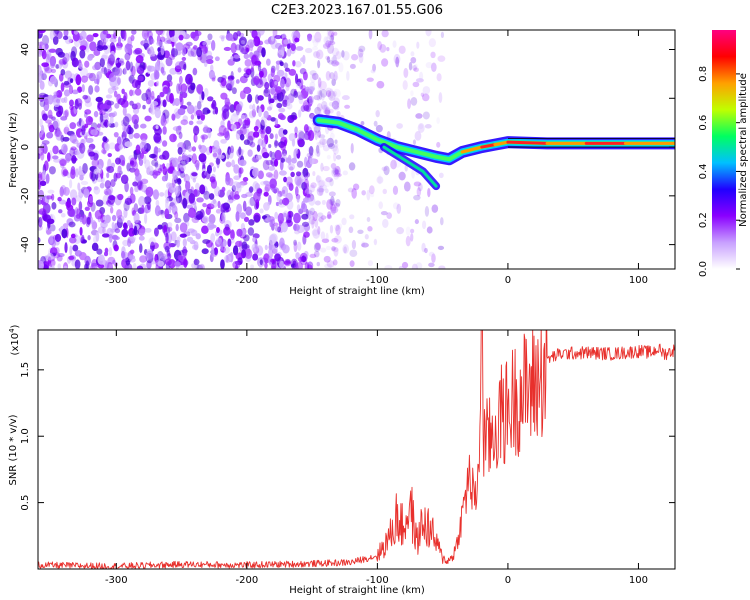 Image resolution: width=750 pixels, height=600 pixels. What do you see at coordinates (116, 580) in the screenshot?
I see `snr-x-tick-label: -300` at bounding box center [116, 580].